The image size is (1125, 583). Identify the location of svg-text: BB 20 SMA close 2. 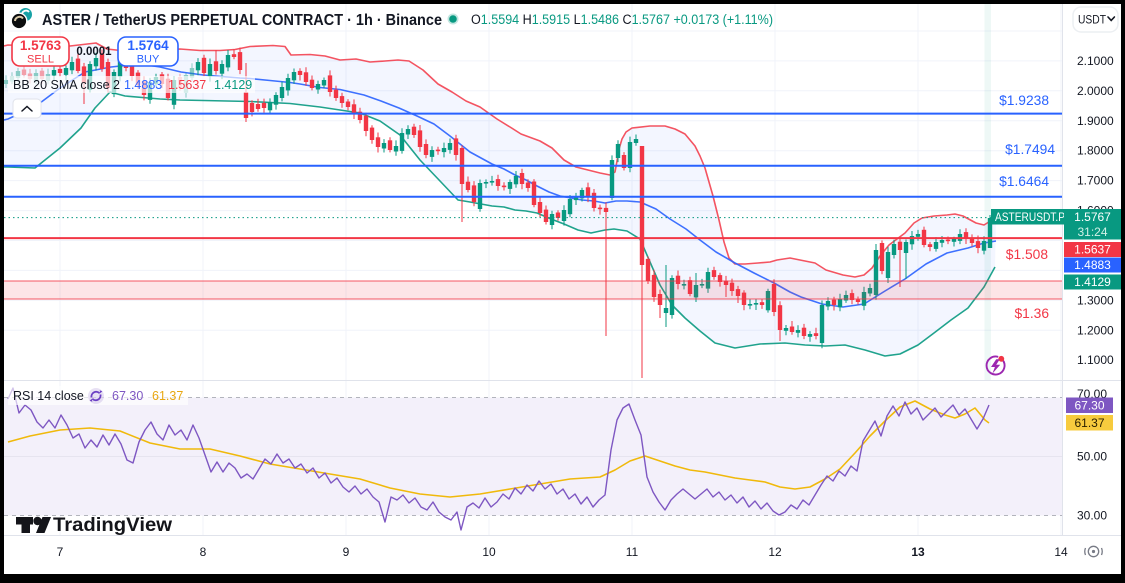
(66, 85).